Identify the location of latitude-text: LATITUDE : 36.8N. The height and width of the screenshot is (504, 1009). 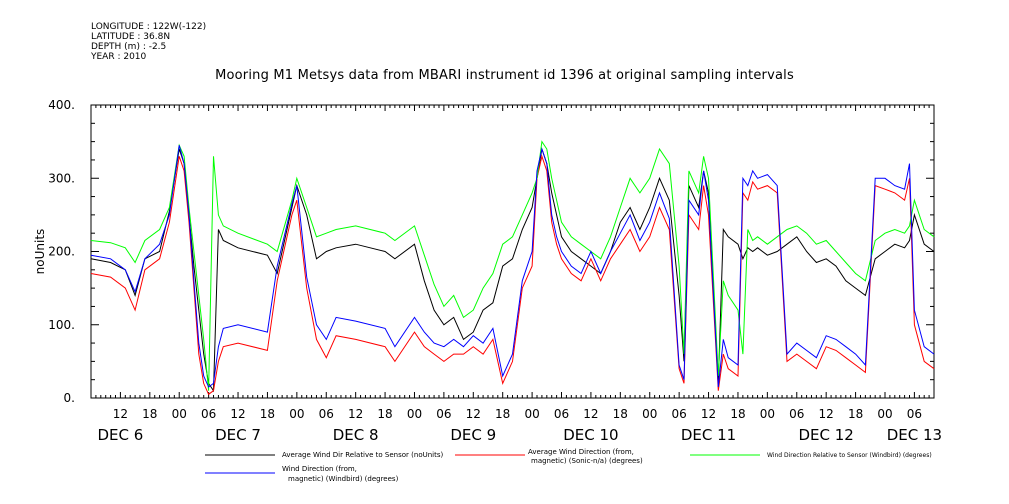
(131, 37).